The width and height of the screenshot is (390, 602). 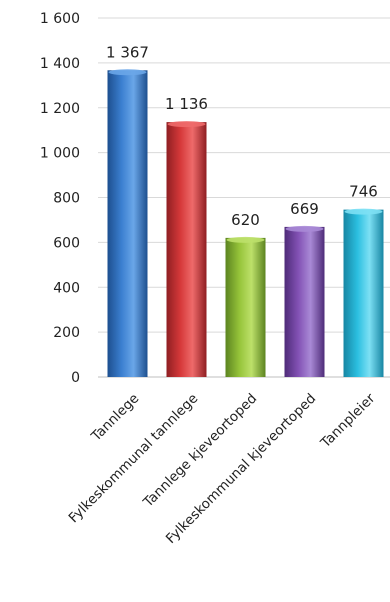 I want to click on y-tick-label: 1 000, so click(x=60, y=154).